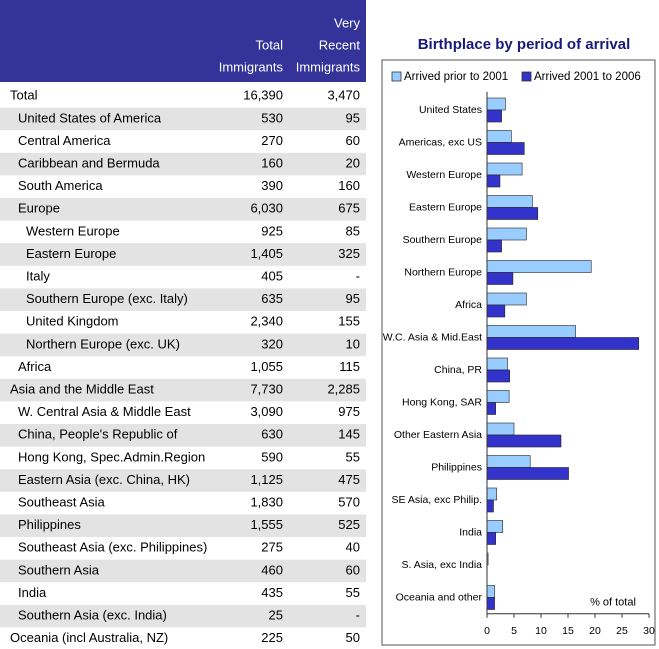 This screenshot has width=659, height=649. Describe the element at coordinates (444, 175) in the screenshot. I see `category-label: Western Europe` at that location.